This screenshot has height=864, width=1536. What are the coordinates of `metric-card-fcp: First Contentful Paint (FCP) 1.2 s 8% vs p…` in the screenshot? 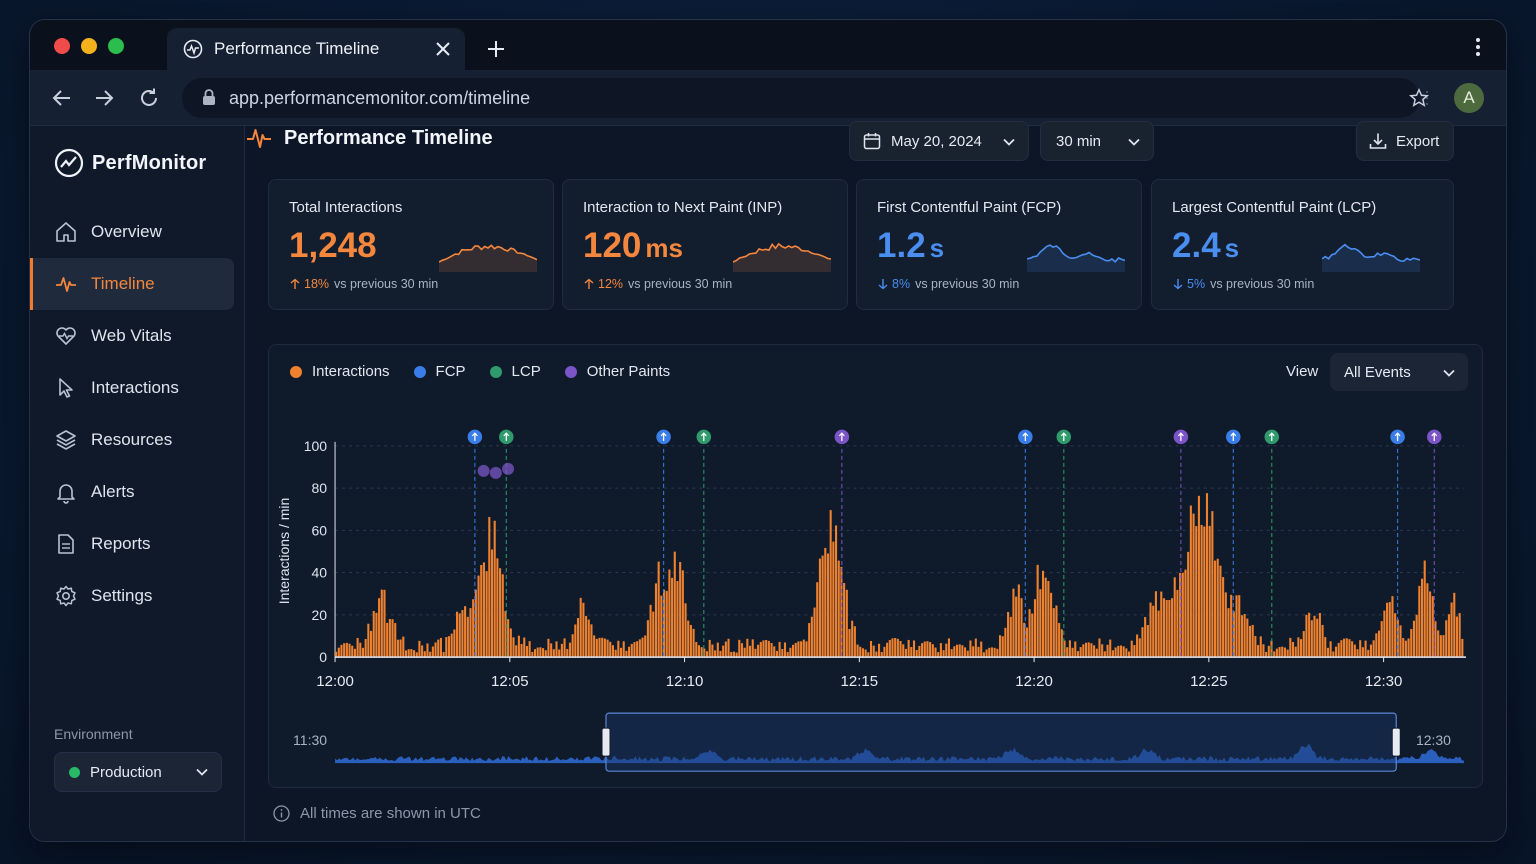 It's located at (999, 244).